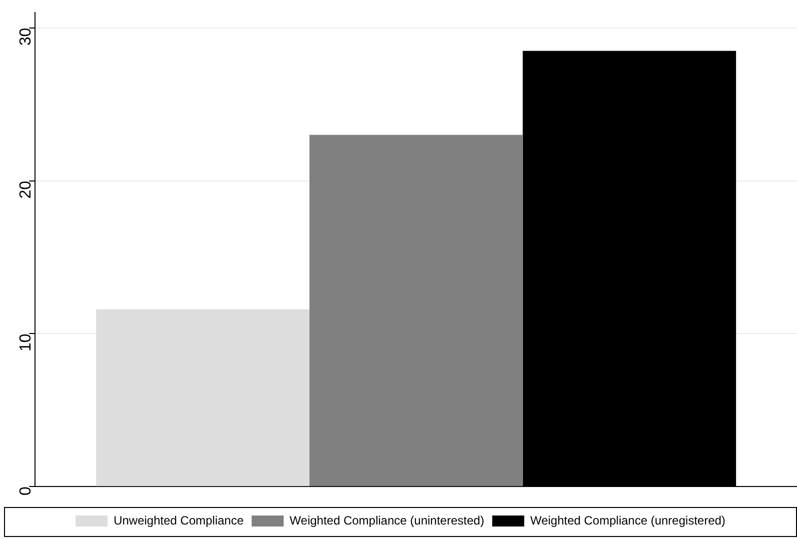 This screenshot has width=797, height=539. What do you see at coordinates (26, 37) in the screenshot?
I see `y-tick-label: 30` at bounding box center [26, 37].